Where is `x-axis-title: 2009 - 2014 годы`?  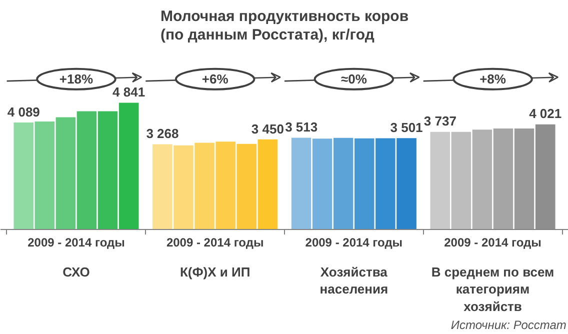 x-axis-title: 2009 - 2014 годы is located at coordinates (76, 243).